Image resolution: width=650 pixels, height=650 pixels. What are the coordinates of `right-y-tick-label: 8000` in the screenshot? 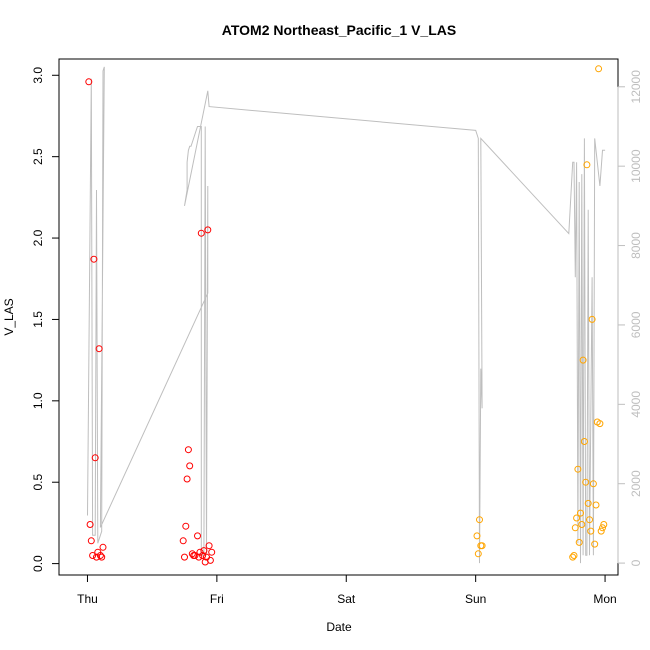 It's located at (636, 245).